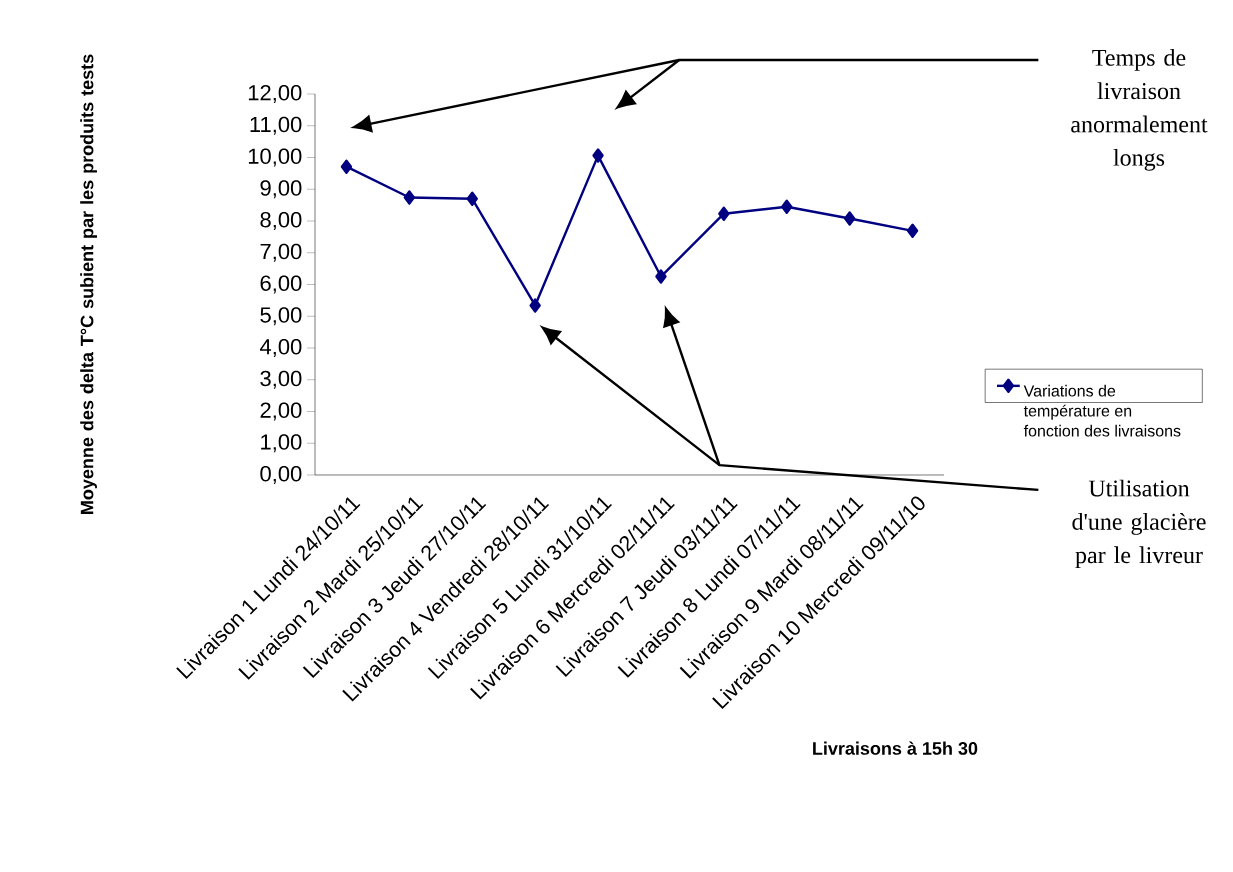  Describe the element at coordinates (281, 284) in the screenshot. I see `y-tick-label: 6,00` at that location.